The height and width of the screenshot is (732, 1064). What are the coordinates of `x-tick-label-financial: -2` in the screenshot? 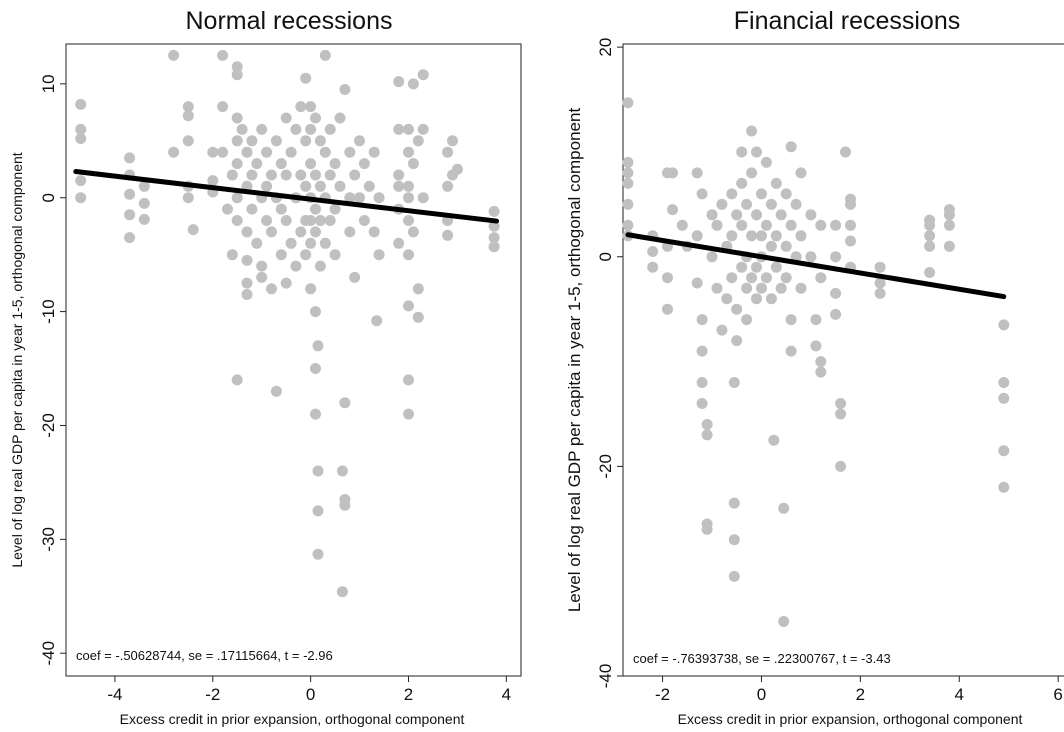 It's located at (662, 694).